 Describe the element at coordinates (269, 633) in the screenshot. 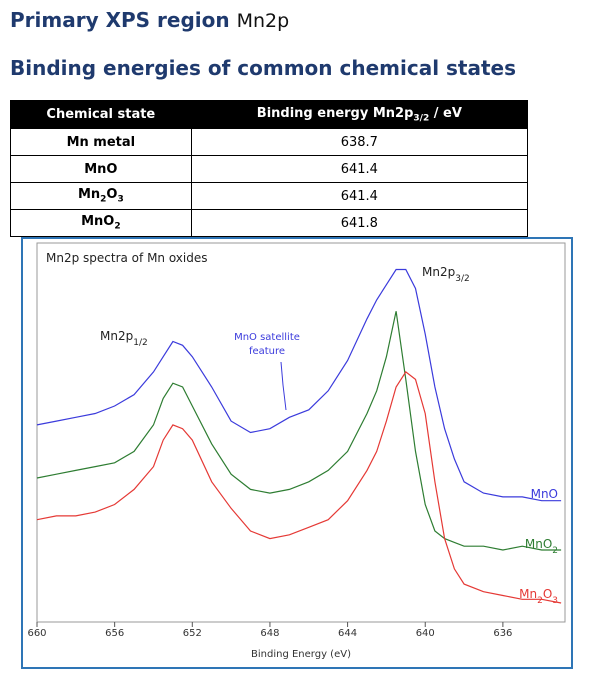

I see `x-tick-label: 648` at that location.